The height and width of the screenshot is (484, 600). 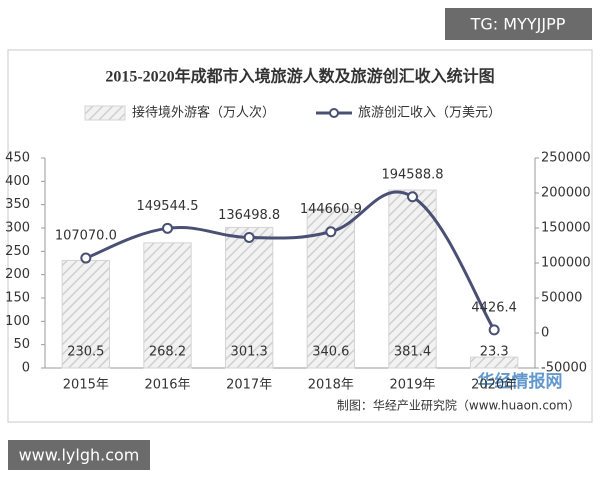 What do you see at coordinates (331, 209) in the screenshot?
I see `line-label: 144660.9` at bounding box center [331, 209].